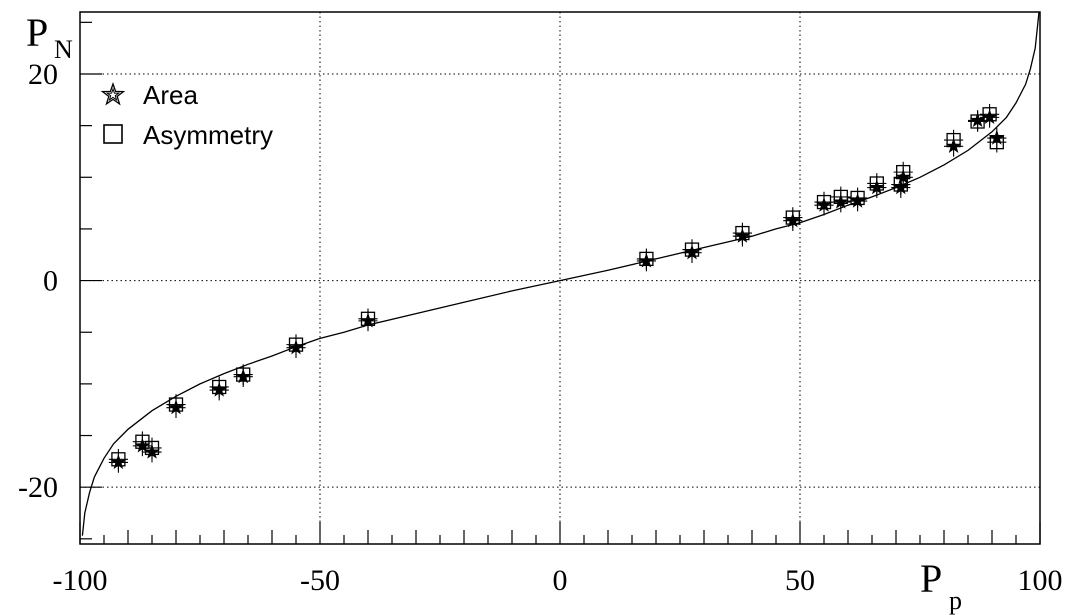  What do you see at coordinates (43, 74) in the screenshot?
I see `y-tick-label: 20` at bounding box center [43, 74].